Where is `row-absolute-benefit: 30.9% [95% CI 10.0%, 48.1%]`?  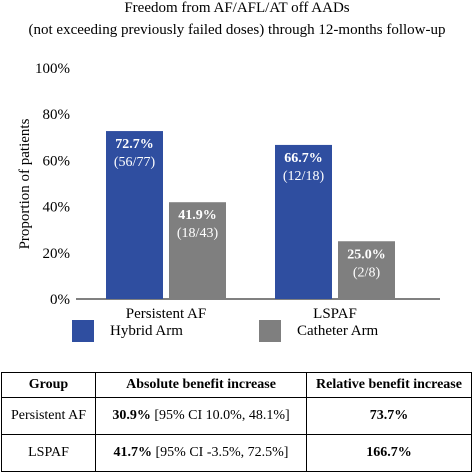
row-absolute-benefit: 30.9% [95% CI 10.0%, 48.1%] is located at coordinates (201, 416).